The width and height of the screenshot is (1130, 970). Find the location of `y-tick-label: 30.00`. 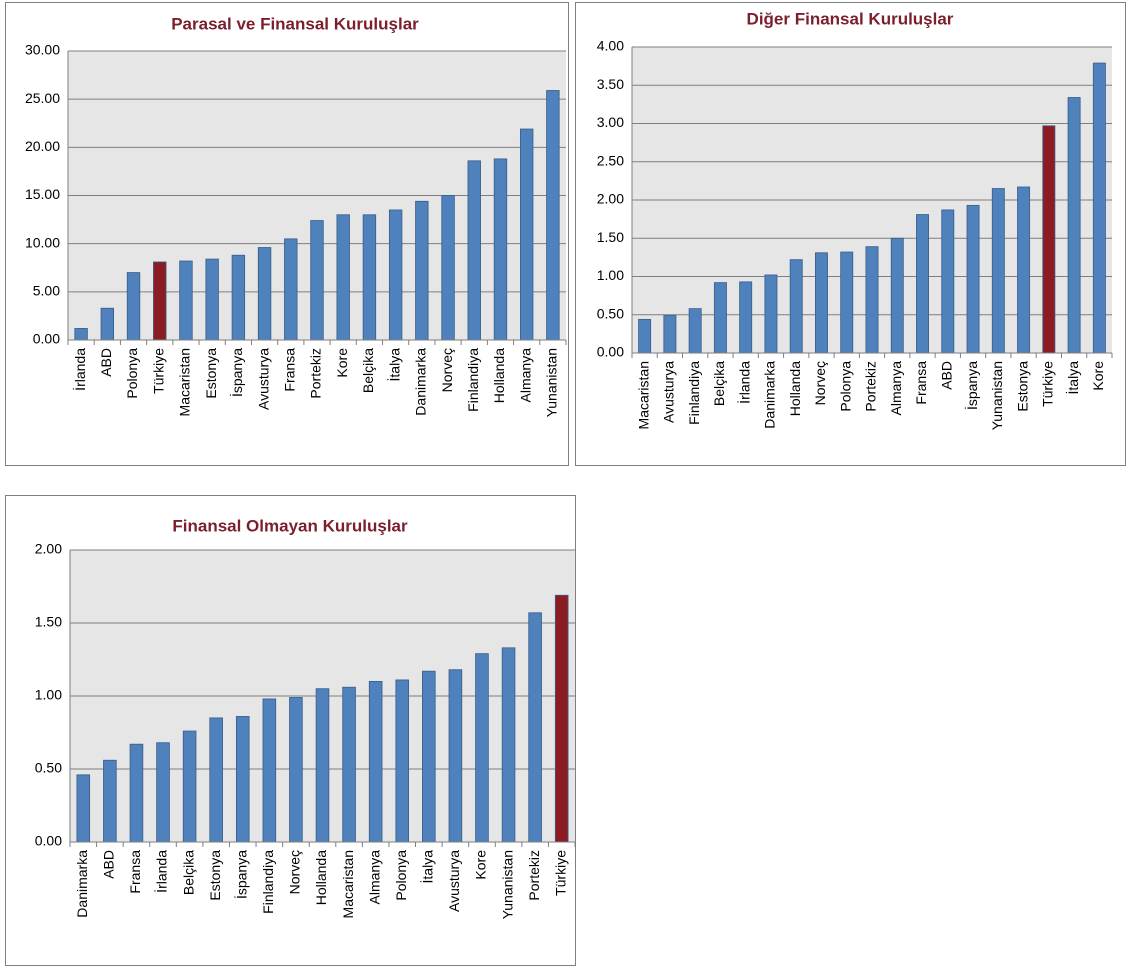

y-tick-label: 30.00 is located at coordinates (42, 50).